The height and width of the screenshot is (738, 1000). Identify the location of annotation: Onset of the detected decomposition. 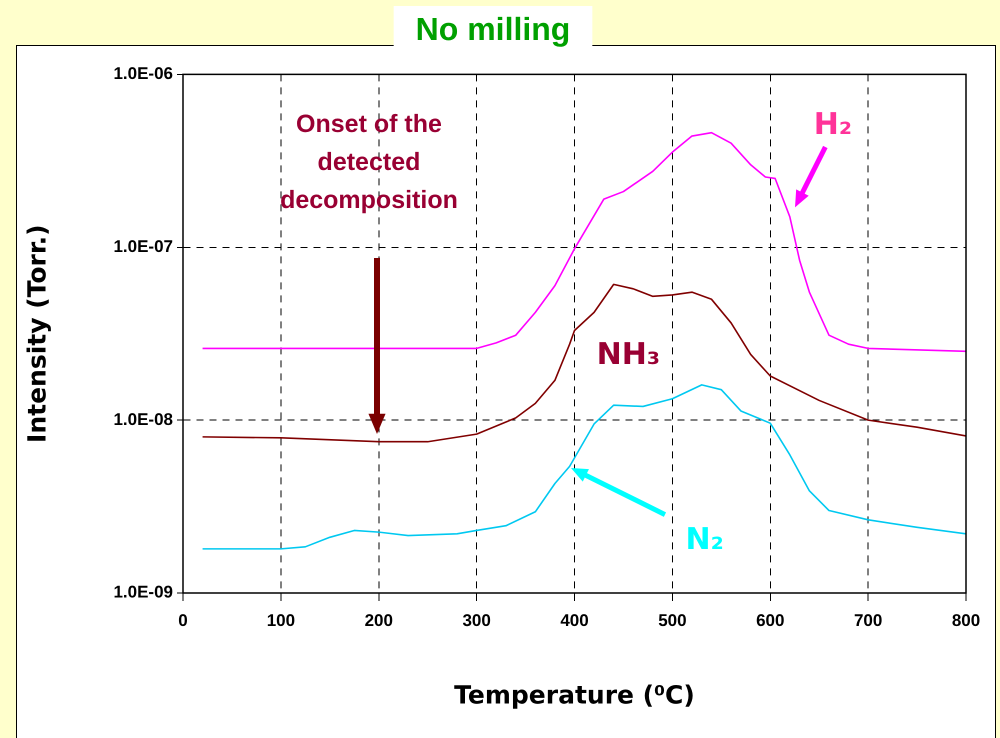
(369, 162).